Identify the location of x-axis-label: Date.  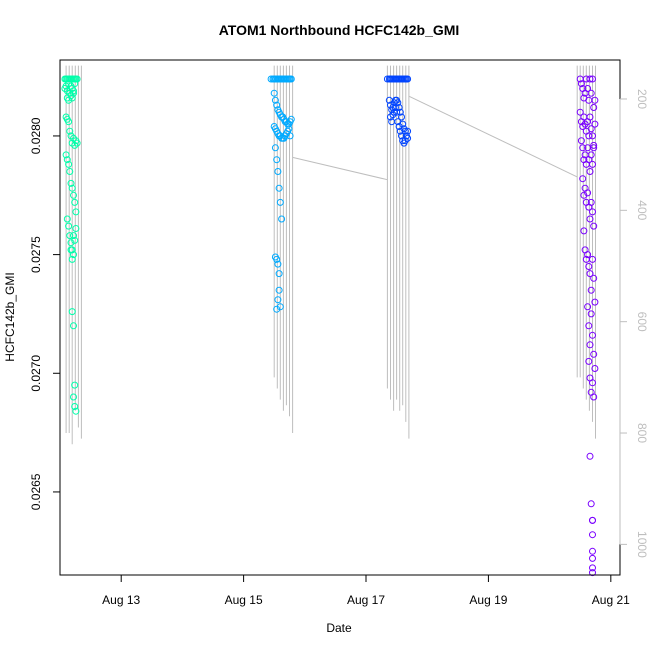
(339, 628).